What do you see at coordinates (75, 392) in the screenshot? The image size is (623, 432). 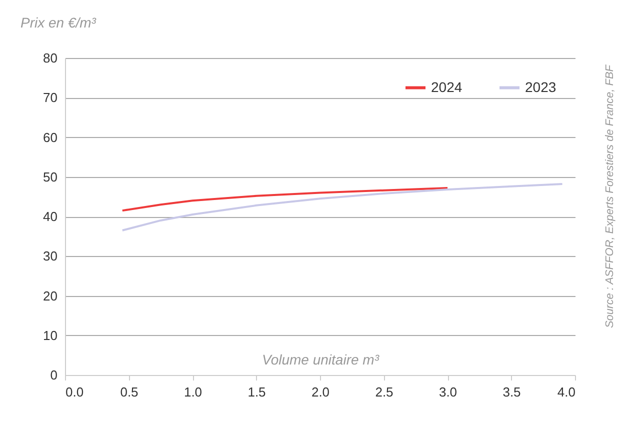 I see `x-tick-label: 0.0` at bounding box center [75, 392].